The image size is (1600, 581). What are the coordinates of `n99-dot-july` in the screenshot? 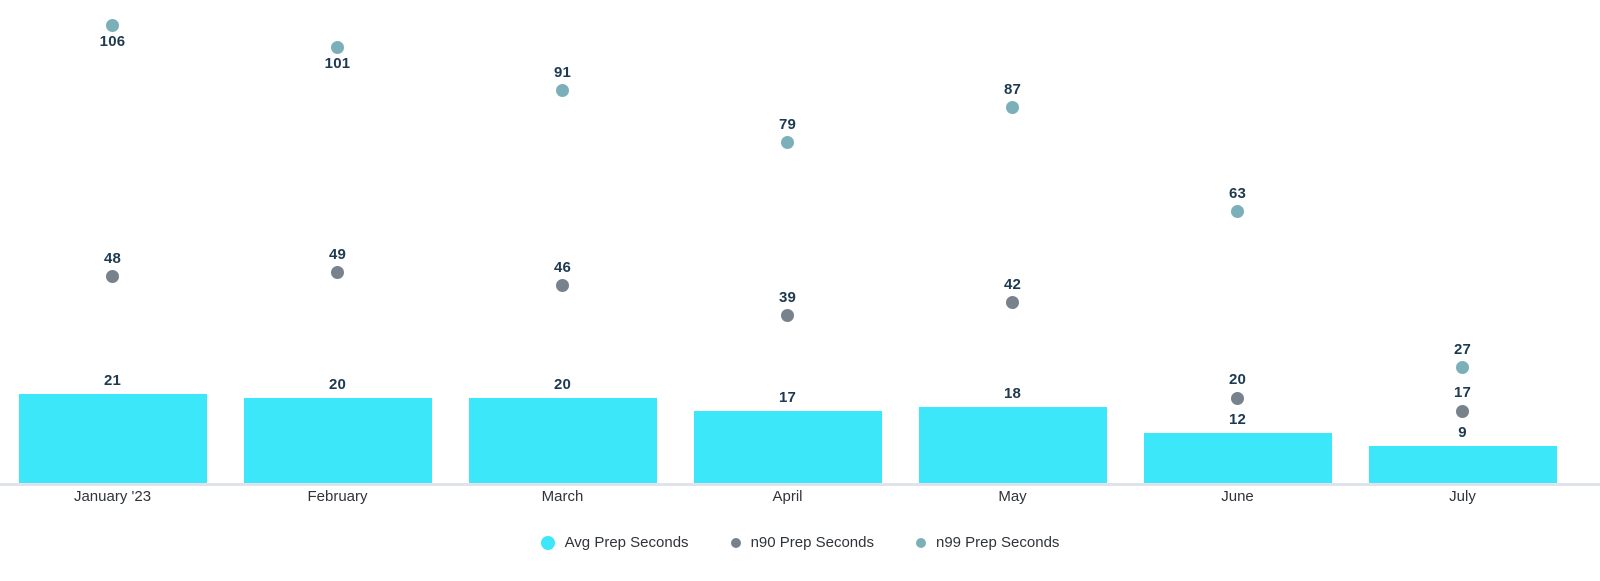 It's located at (1462, 368).